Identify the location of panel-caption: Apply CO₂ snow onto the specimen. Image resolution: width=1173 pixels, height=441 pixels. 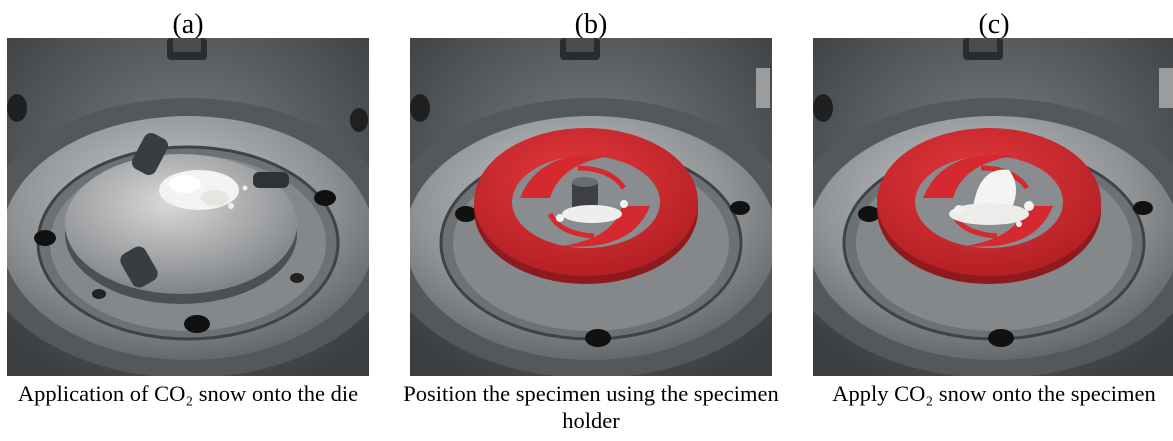
(994, 393).